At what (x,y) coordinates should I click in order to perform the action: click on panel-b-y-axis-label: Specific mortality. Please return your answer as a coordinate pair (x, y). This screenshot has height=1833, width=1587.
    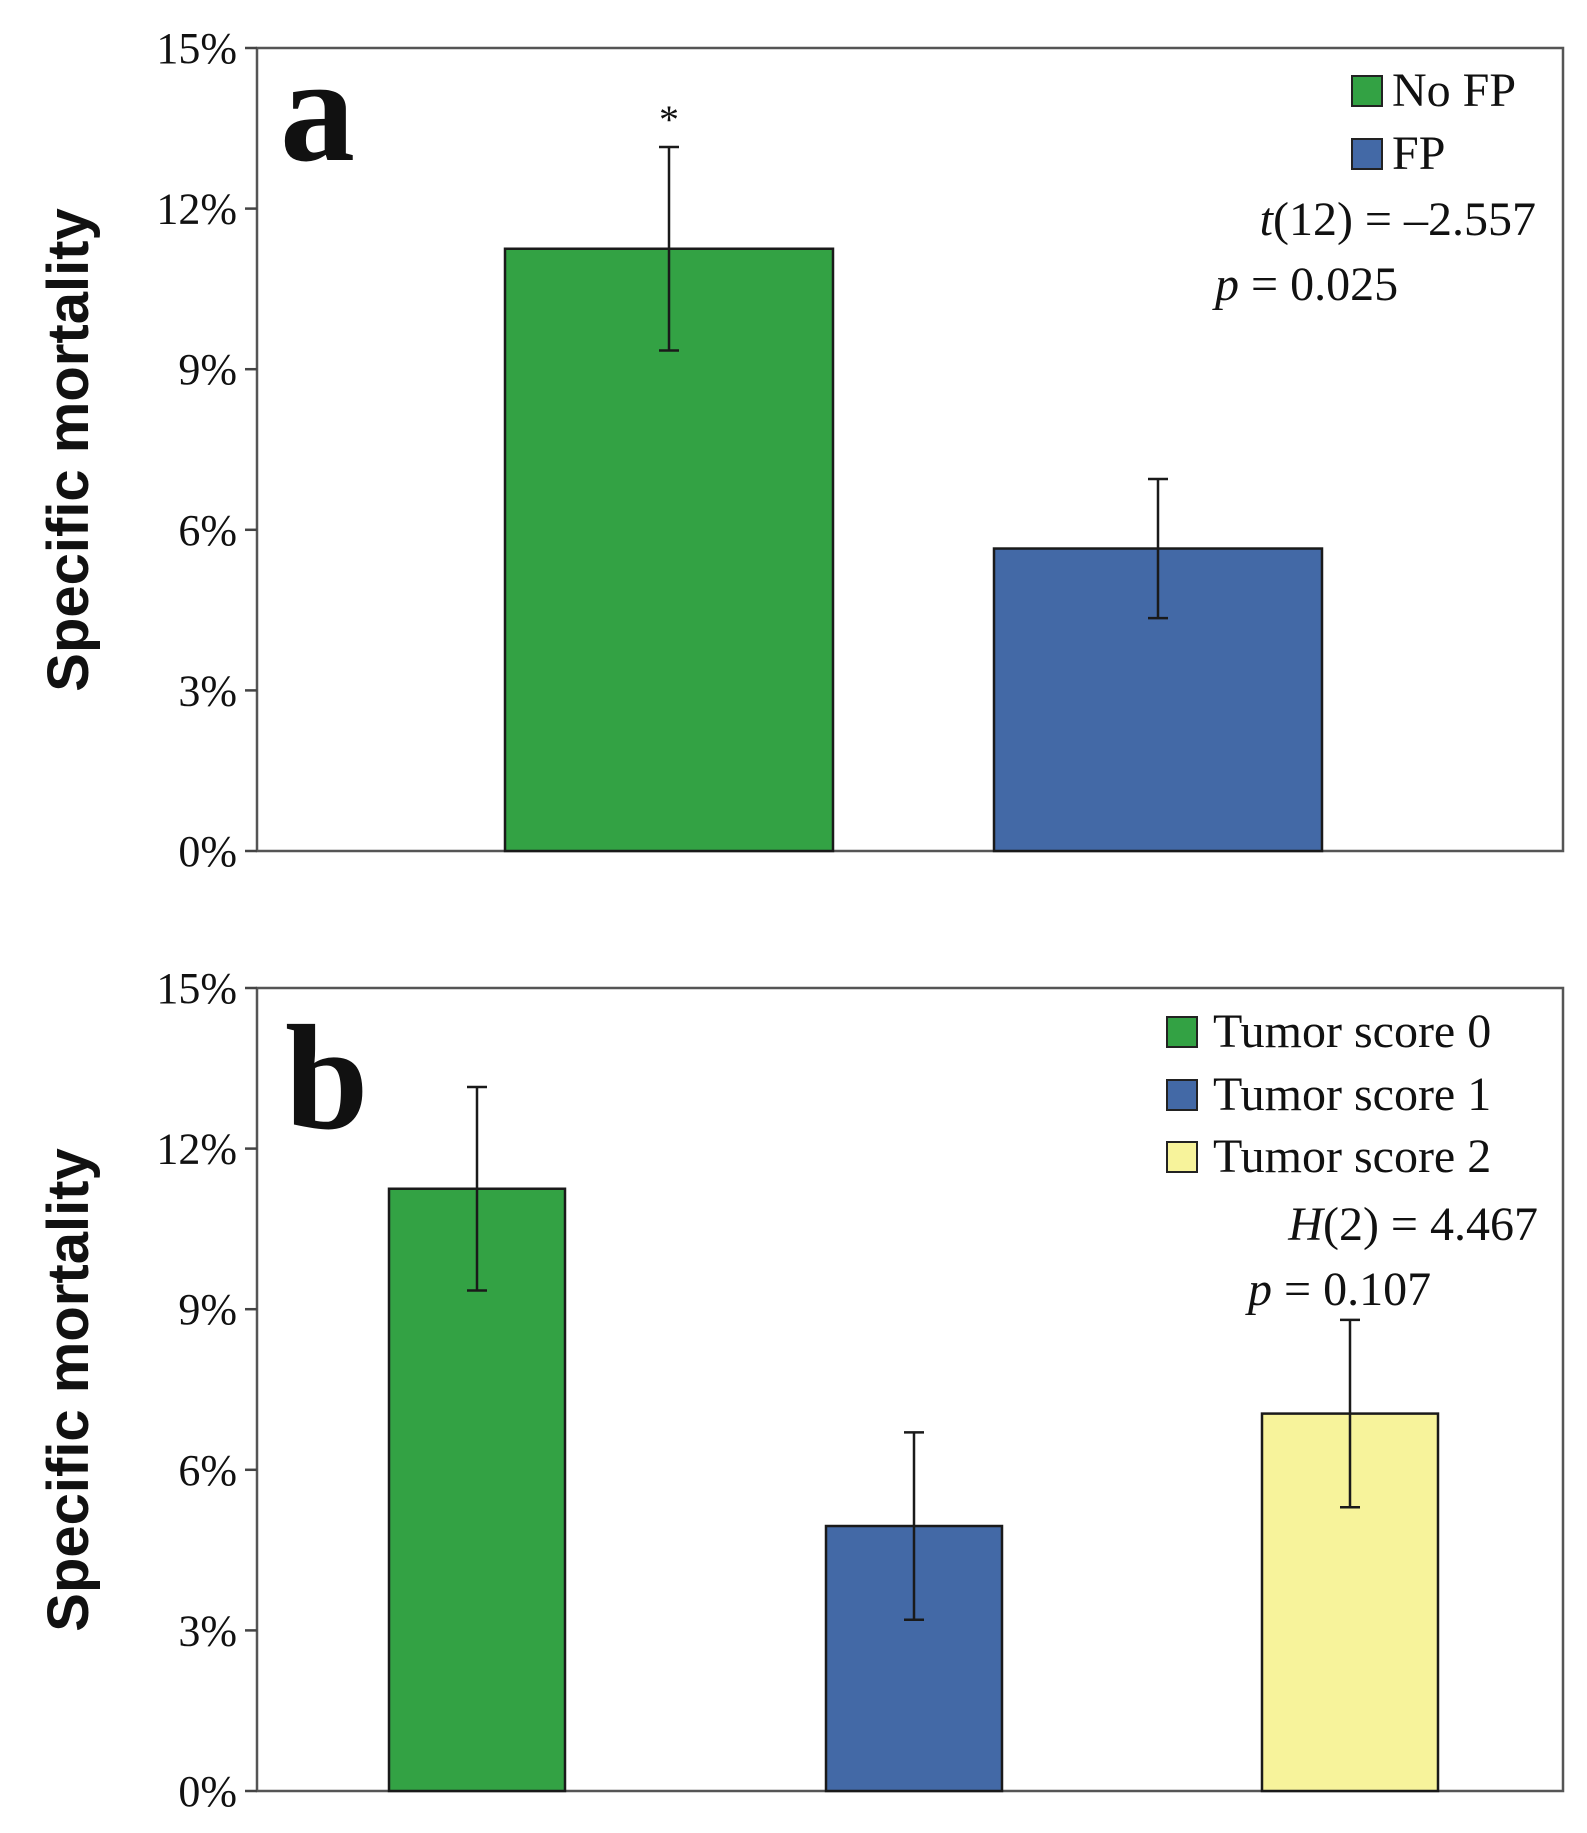
    Looking at the image, I should click on (68, 1389).